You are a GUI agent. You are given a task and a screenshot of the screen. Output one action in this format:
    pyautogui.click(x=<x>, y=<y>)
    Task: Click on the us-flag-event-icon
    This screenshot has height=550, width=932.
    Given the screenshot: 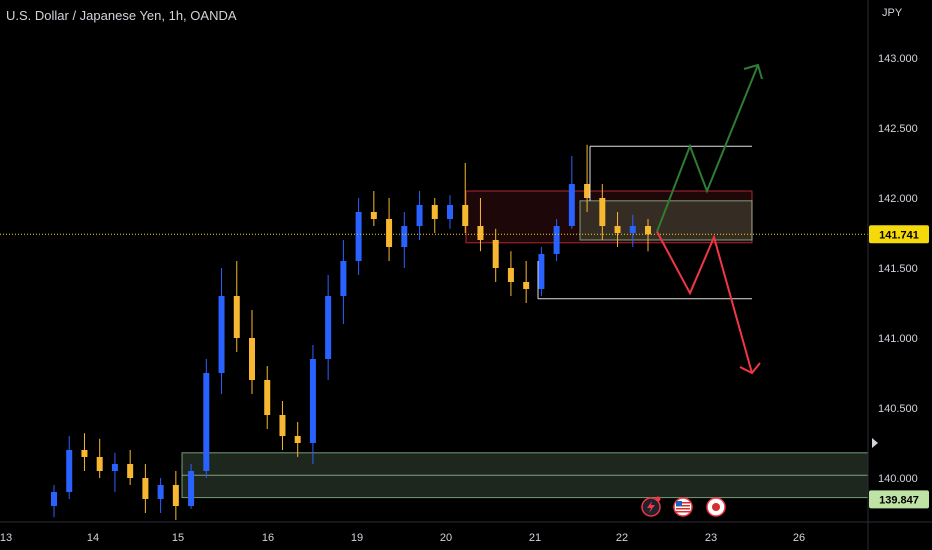 What is the action you would take?
    pyautogui.click(x=683, y=507)
    